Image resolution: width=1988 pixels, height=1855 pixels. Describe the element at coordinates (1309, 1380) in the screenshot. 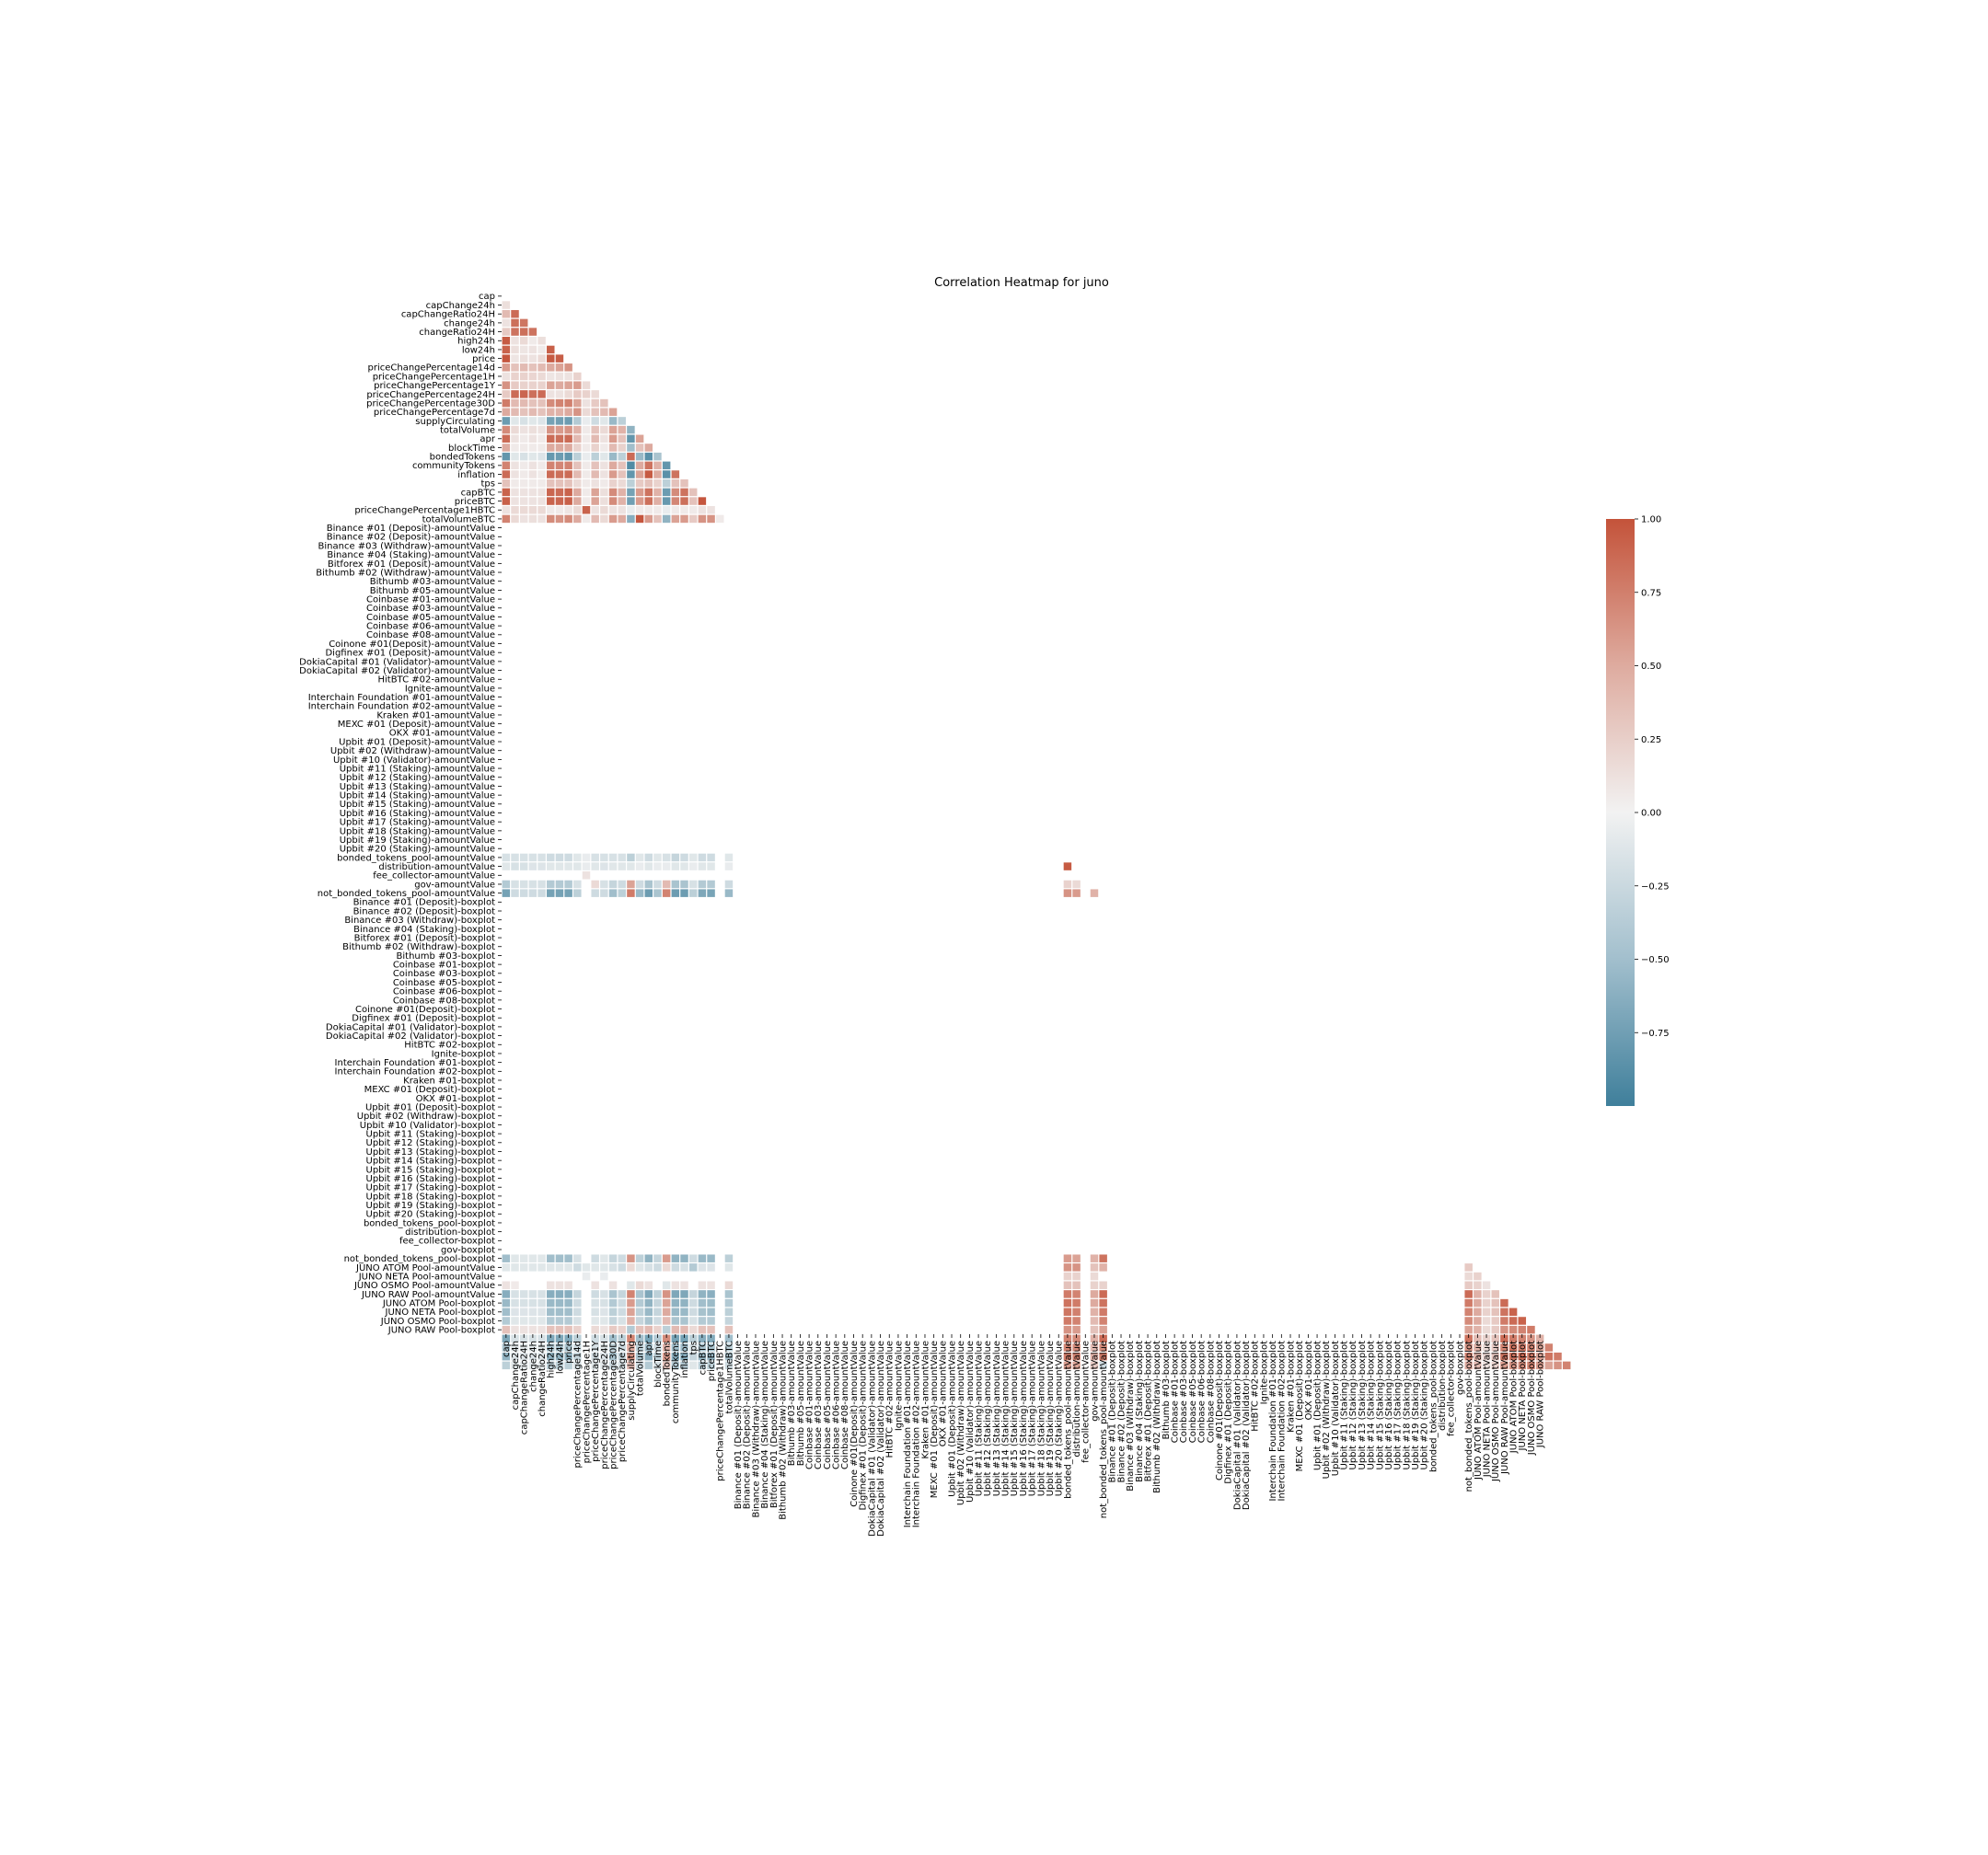

I see `x-tick-label: OKX #01-boxplot` at that location.